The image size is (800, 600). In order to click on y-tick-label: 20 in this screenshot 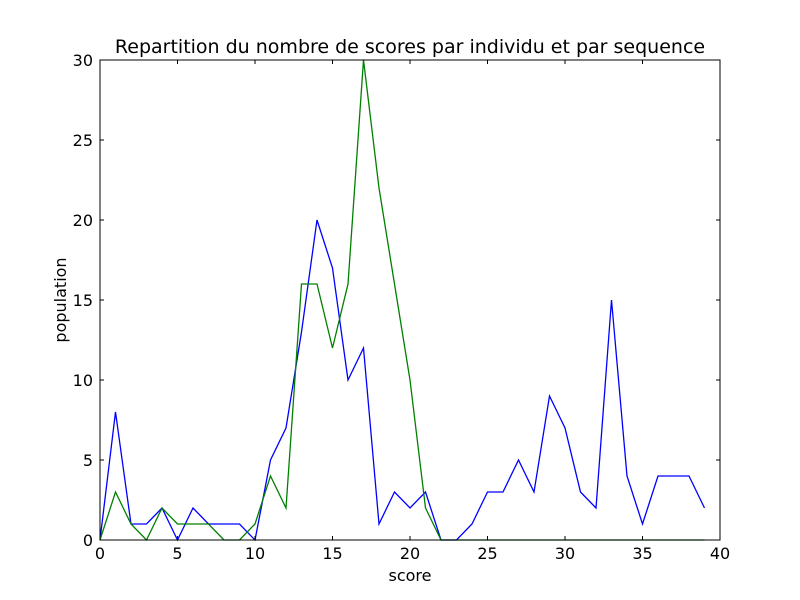, I will do `click(83, 220)`.